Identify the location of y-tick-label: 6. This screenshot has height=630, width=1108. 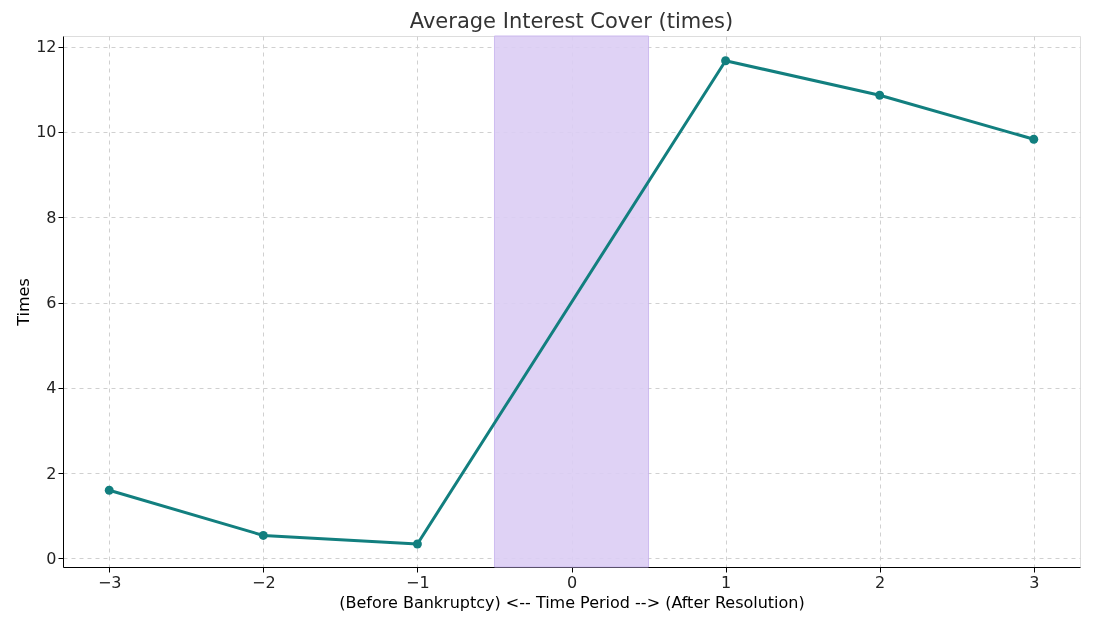
(51, 303).